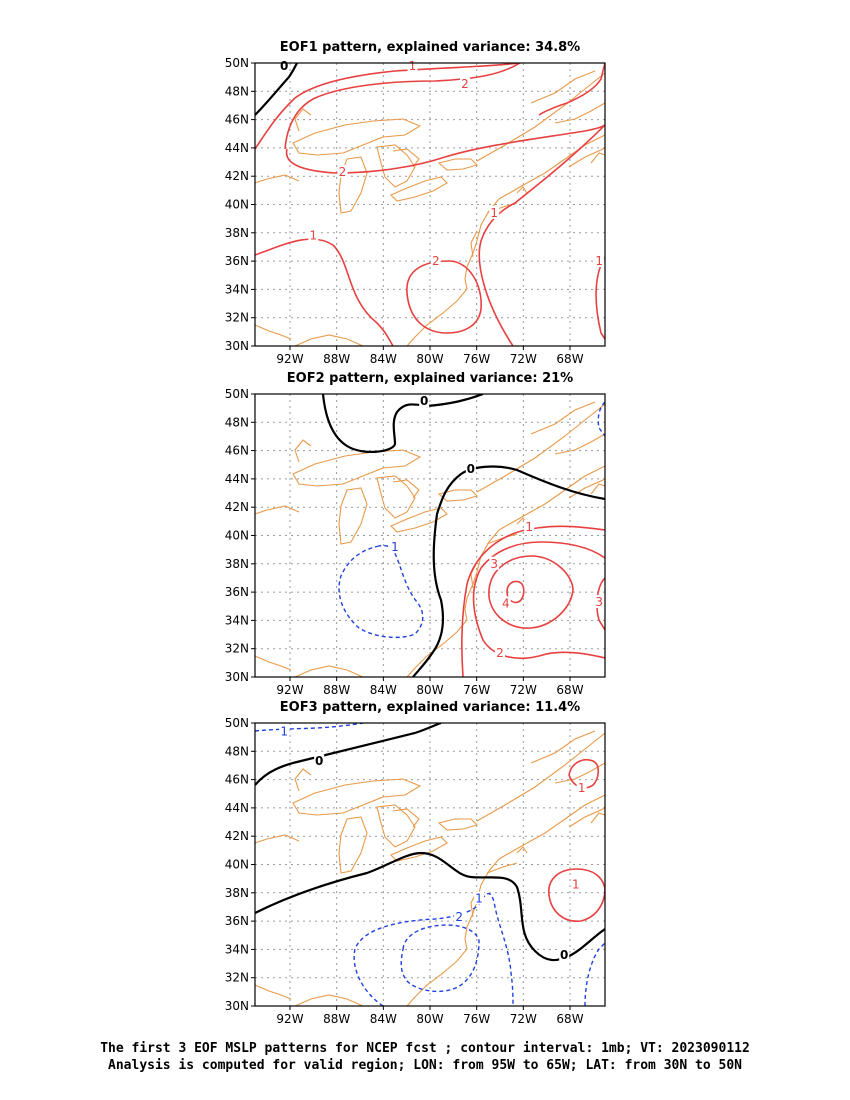 The width and height of the screenshot is (850, 1100). Describe the element at coordinates (430, 378) in the screenshot. I see `panel-title: EOF2 pattern, explained variance: 21%` at that location.